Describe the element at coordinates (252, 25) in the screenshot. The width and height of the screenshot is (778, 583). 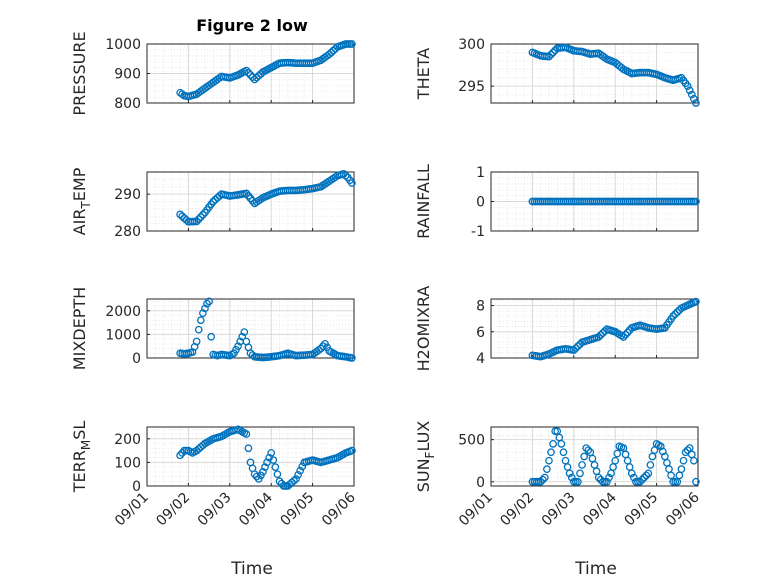
I see `figure-title: Figure 2 low` at that location.